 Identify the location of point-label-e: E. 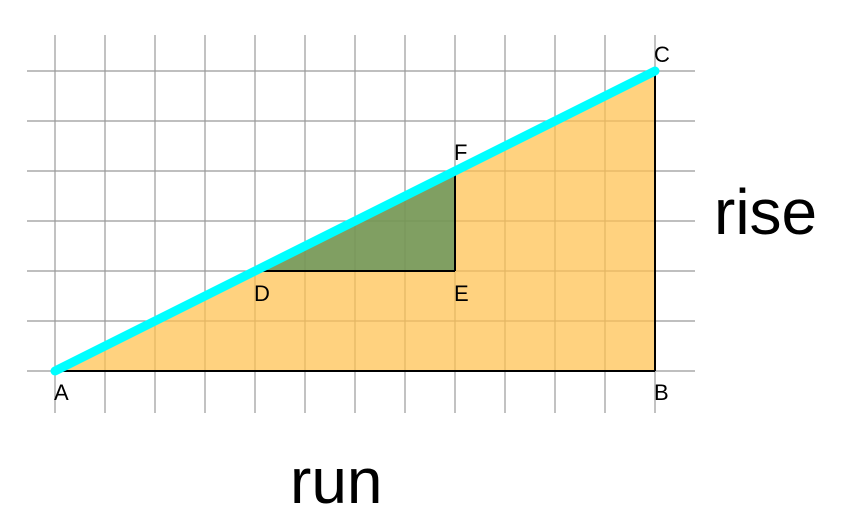
(461, 293).